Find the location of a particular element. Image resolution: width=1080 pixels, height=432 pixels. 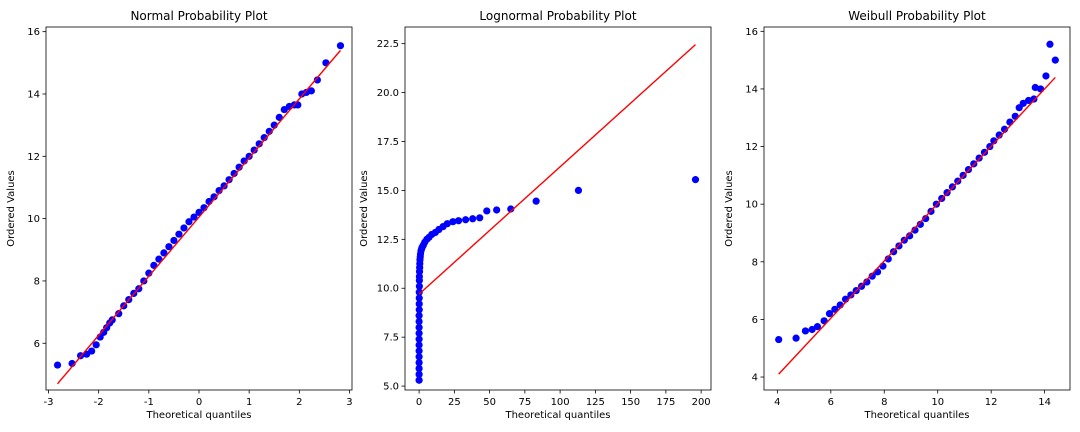

weibull-y-tick-label: 8 is located at coordinates (755, 262).